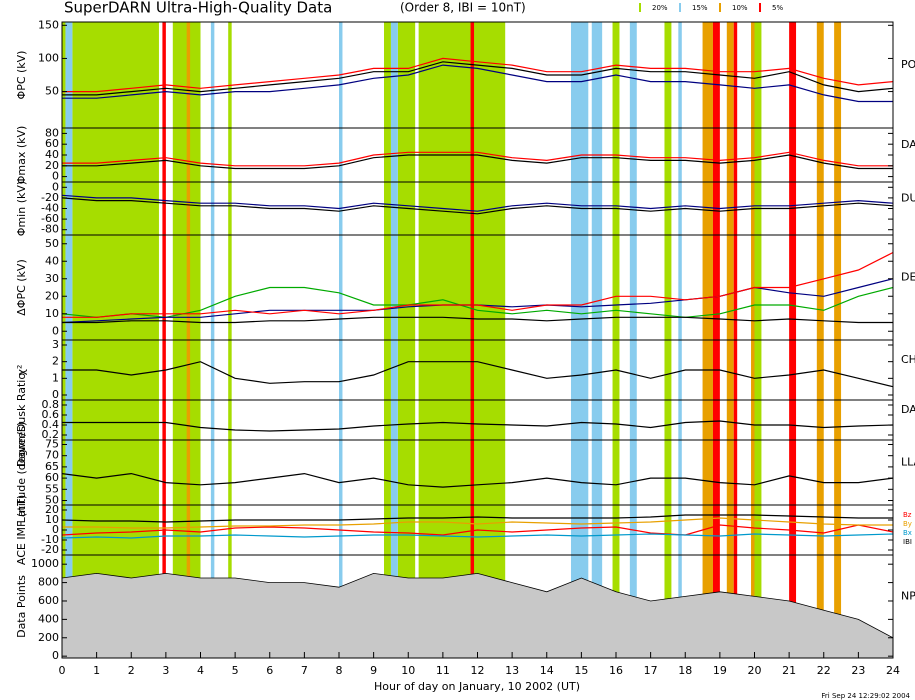 Image resolution: width=915 pixels, height=700 pixels. What do you see at coordinates (824, 670) in the screenshot?
I see `x-tick-label: 22` at bounding box center [824, 670].